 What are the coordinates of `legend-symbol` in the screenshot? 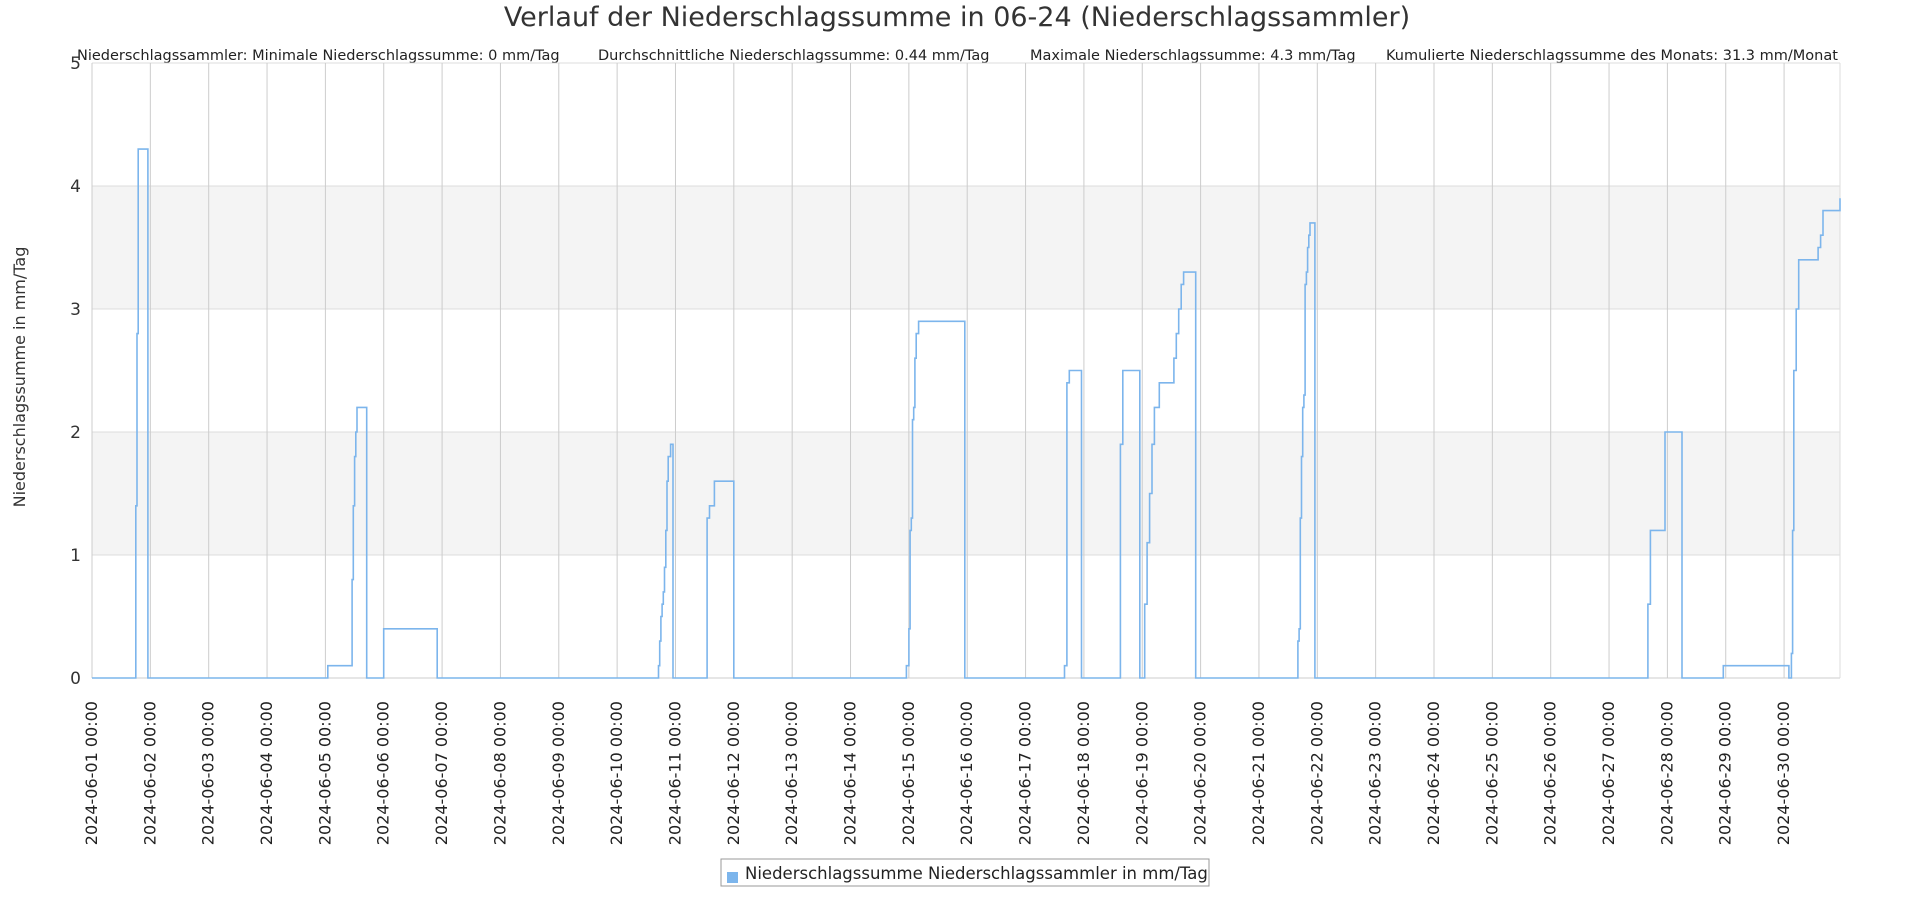 It's located at (732, 877).